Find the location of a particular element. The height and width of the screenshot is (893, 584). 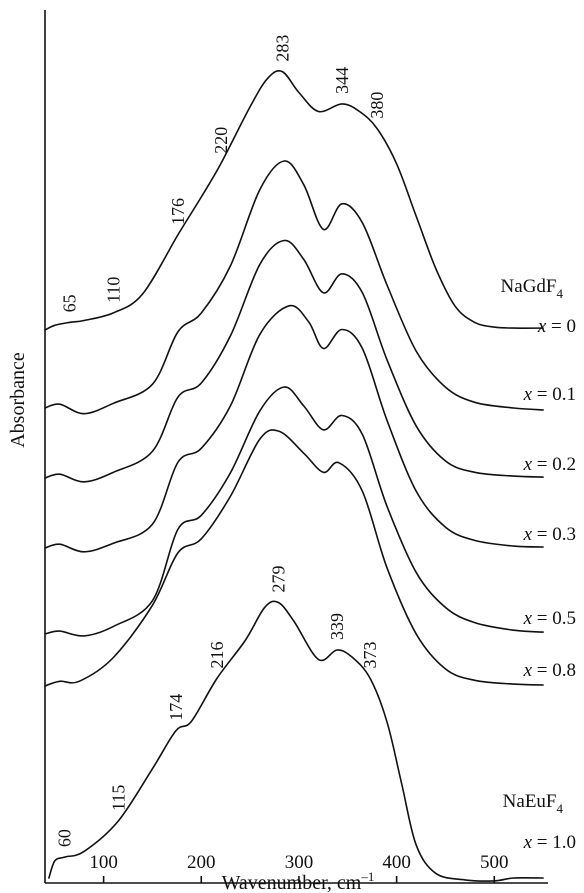

x-tick-label-100: 100 is located at coordinates (103, 862).